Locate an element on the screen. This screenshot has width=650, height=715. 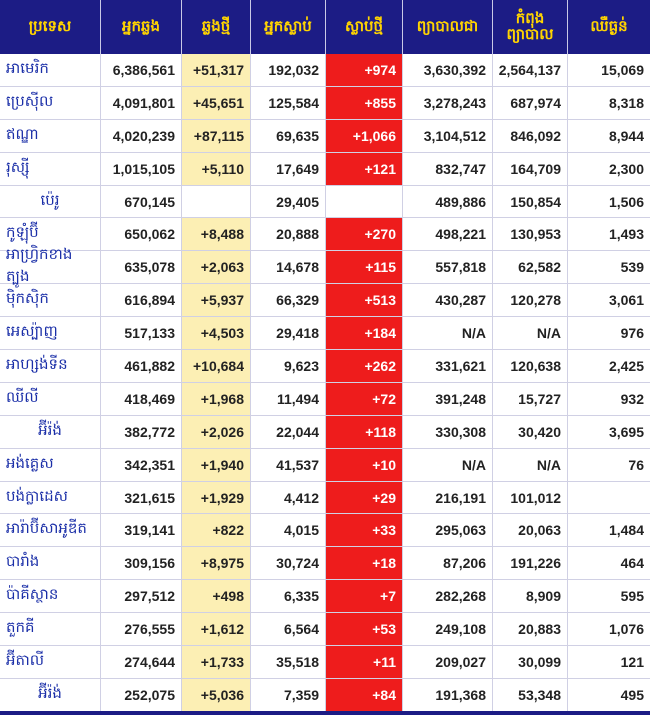
table-row: អង់គ្លេស 342,351 +1,940 41,537 +10 N/A N/A 76 is located at coordinates (325, 465).